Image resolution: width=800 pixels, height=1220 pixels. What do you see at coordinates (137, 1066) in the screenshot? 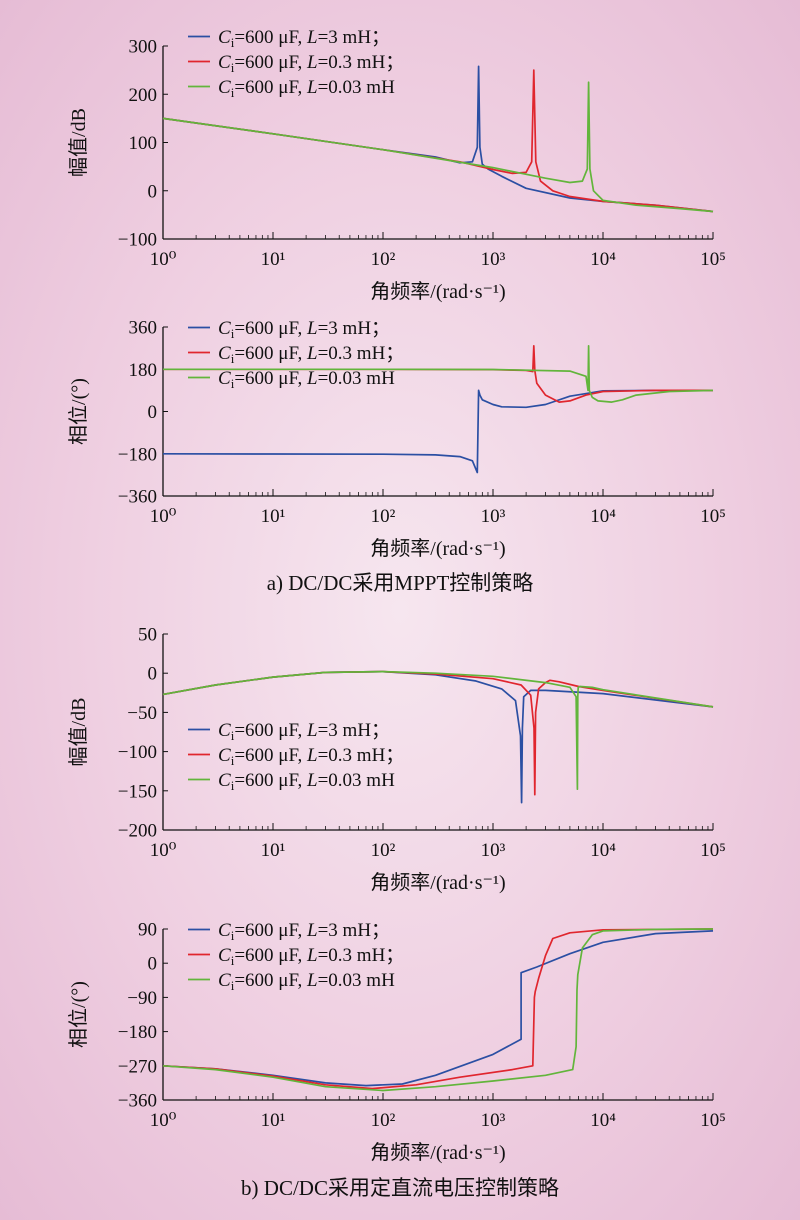
I see `y-tick-label: −270` at bounding box center [137, 1066].